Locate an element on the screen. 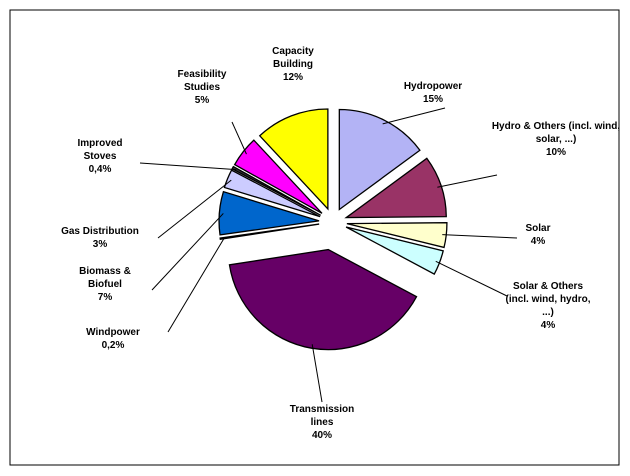 This screenshot has width=630, height=476. slice-value-label: 10% is located at coordinates (555, 152).